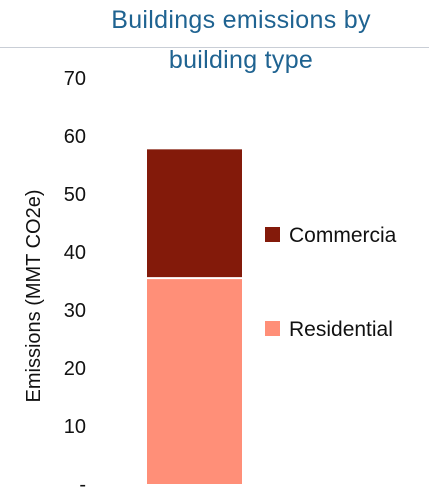 The image size is (429, 492). I want to click on title-divider-line, so click(214, 47).